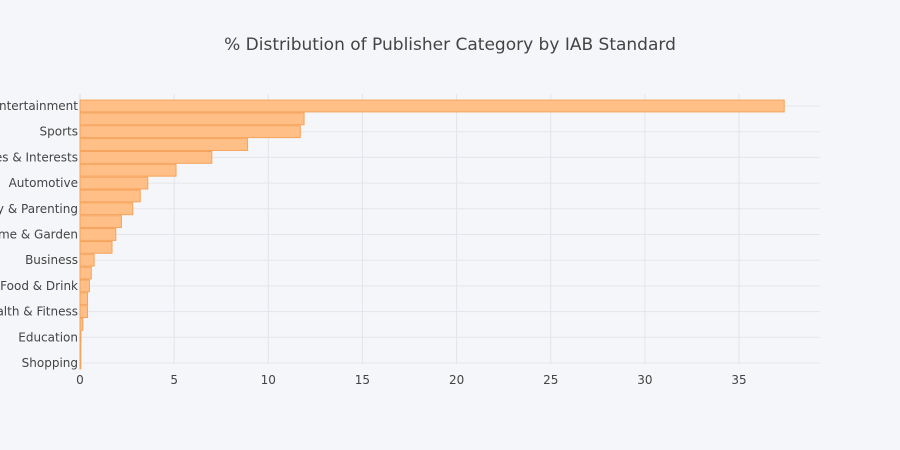  What do you see at coordinates (51, 260) in the screenshot?
I see `y-tick-label: Business` at bounding box center [51, 260].